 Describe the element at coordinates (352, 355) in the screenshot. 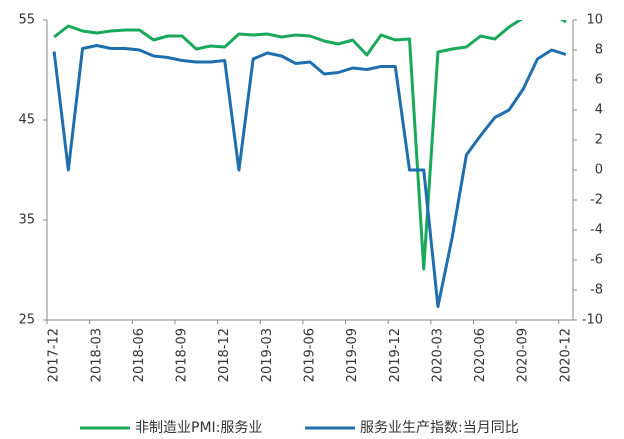

I see `x-tick-label: 2019-09` at that location.